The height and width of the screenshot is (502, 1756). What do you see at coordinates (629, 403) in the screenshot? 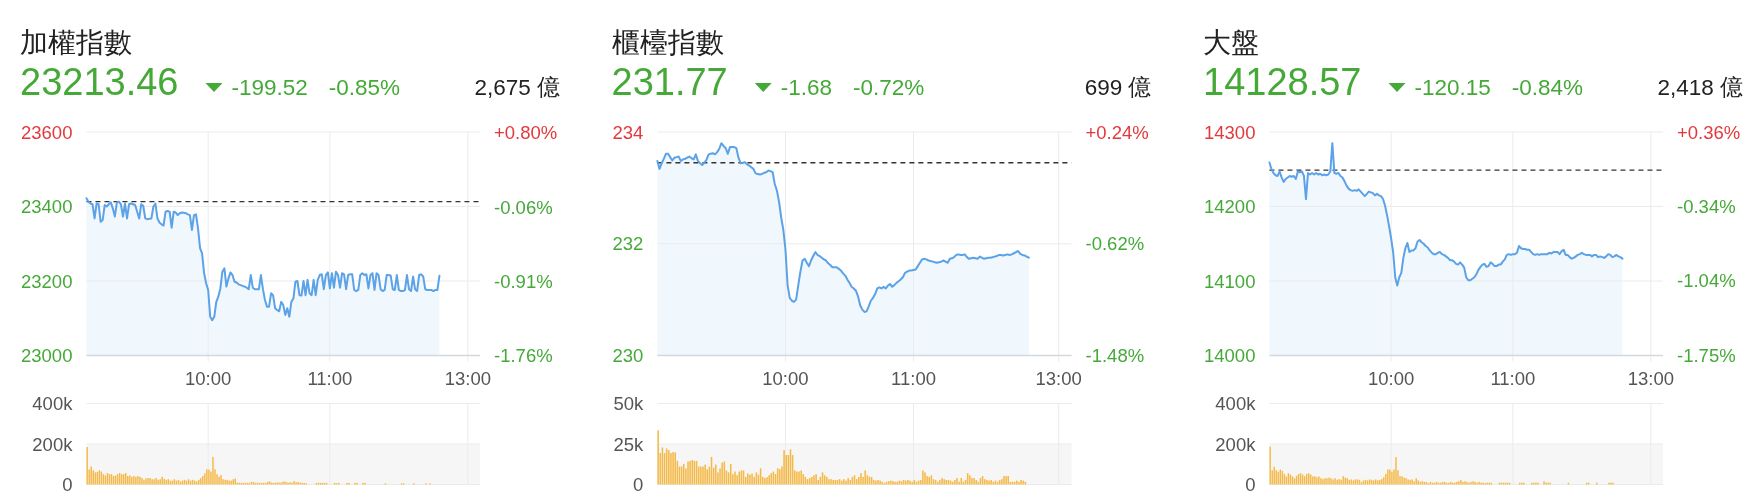
I see `y-tick-label: 50k` at bounding box center [629, 403].